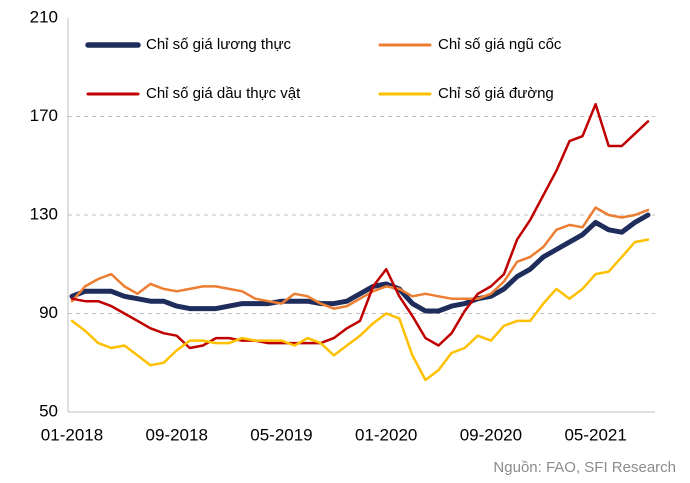 This screenshot has height=483, width=690. I want to click on legend-label: Chỉ số giá lương thực, so click(218, 44).